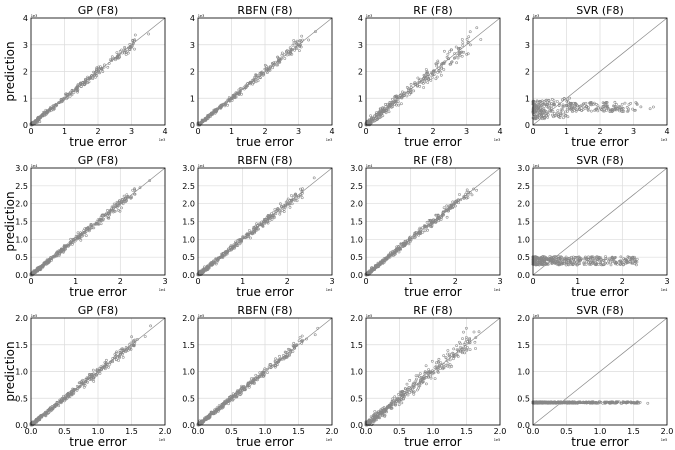 Image resolution: width=675 pixels, height=450 pixels. I want to click on chart-9-ytick-label-2: 1.0, so click(188, 372).